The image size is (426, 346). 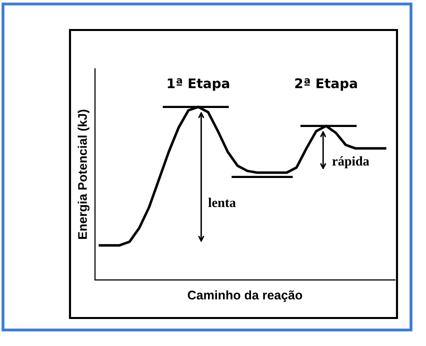 What do you see at coordinates (326, 84) in the screenshot?
I see `text: 2ª Etapa` at bounding box center [326, 84].